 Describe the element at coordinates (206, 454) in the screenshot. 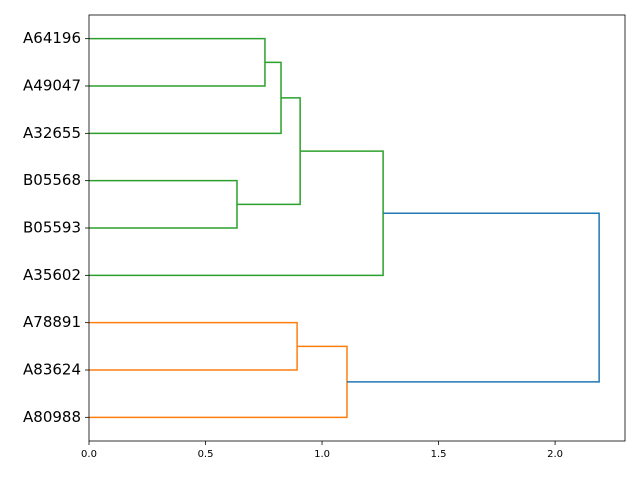

I see `x-tick-label: 0.5` at that location.